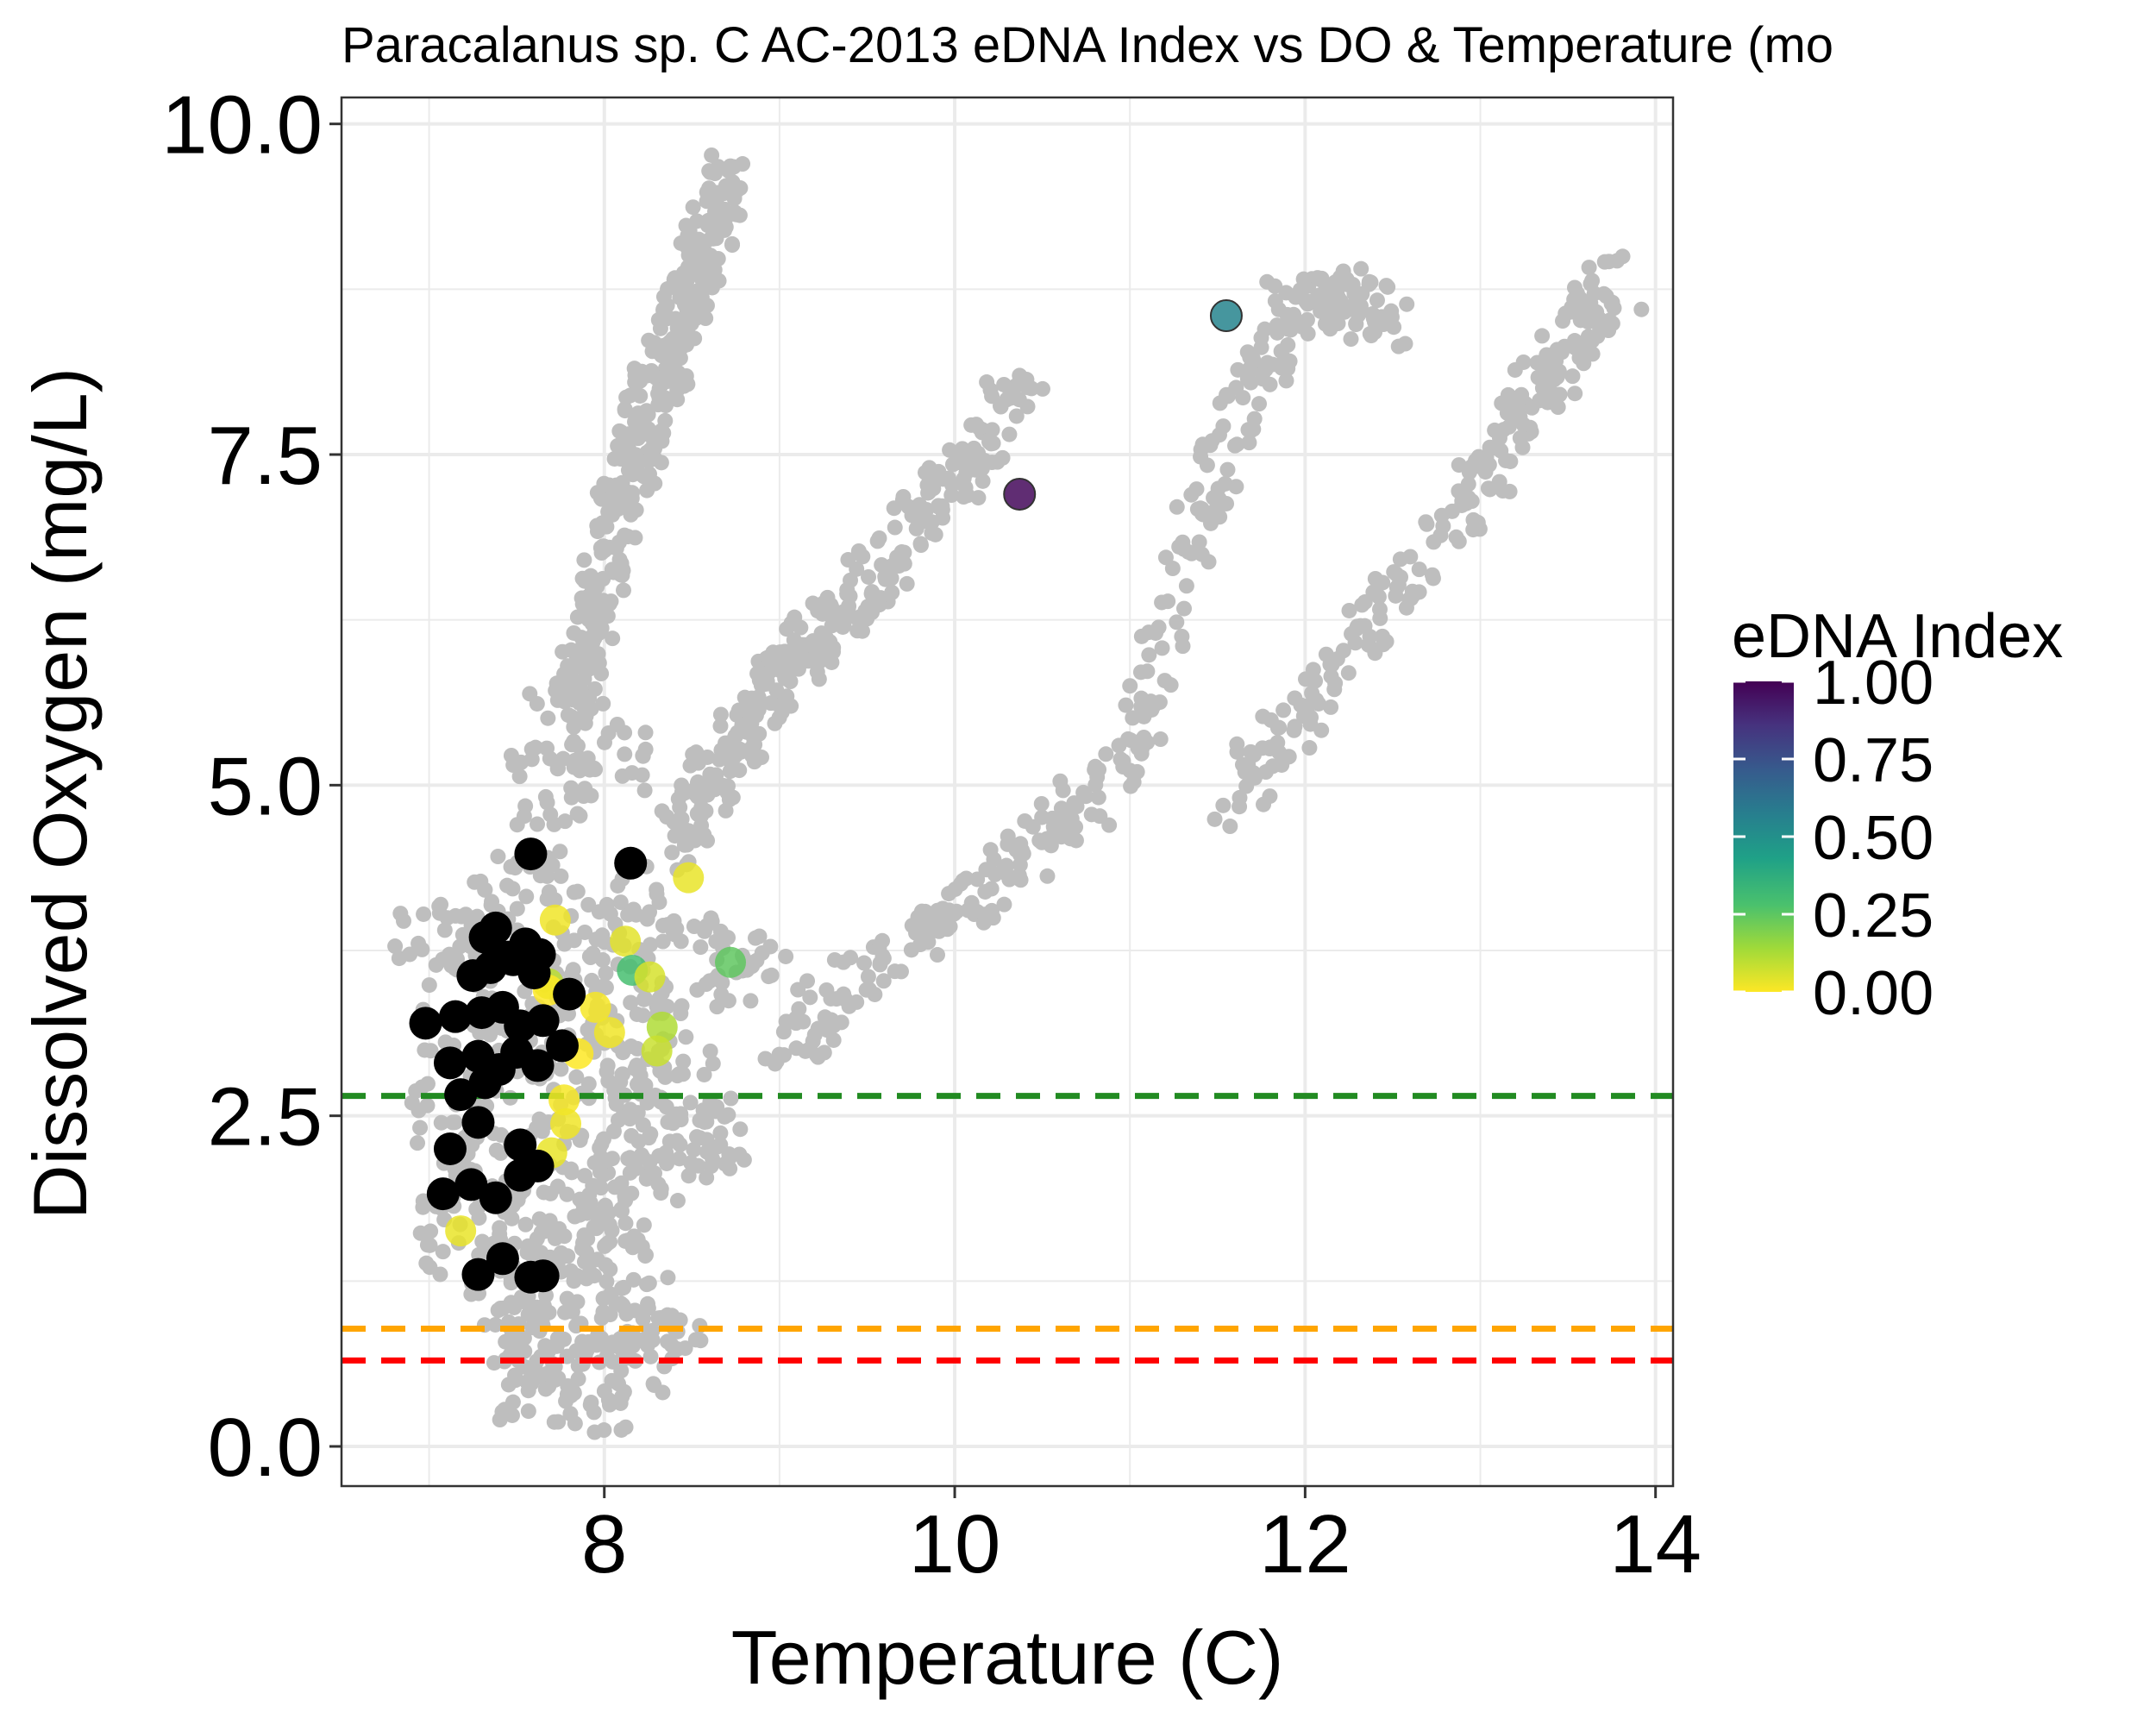  What do you see at coordinates (265, 1448) in the screenshot?
I see `y-tick-label: 0.0` at bounding box center [265, 1448].